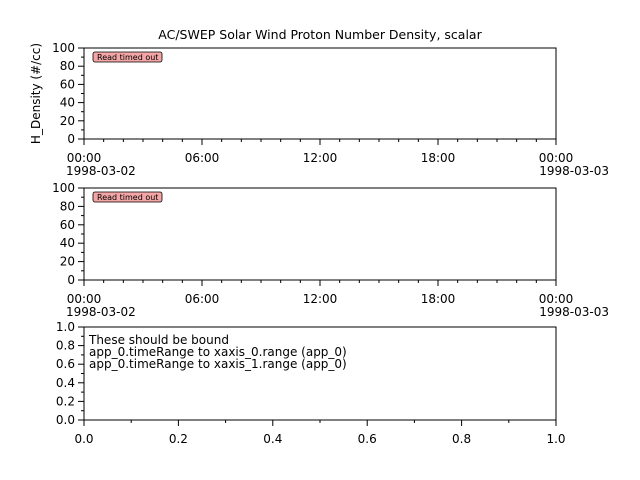  Describe the element at coordinates (65, 420) in the screenshot. I see `y-tick-label: 0.0` at that location.